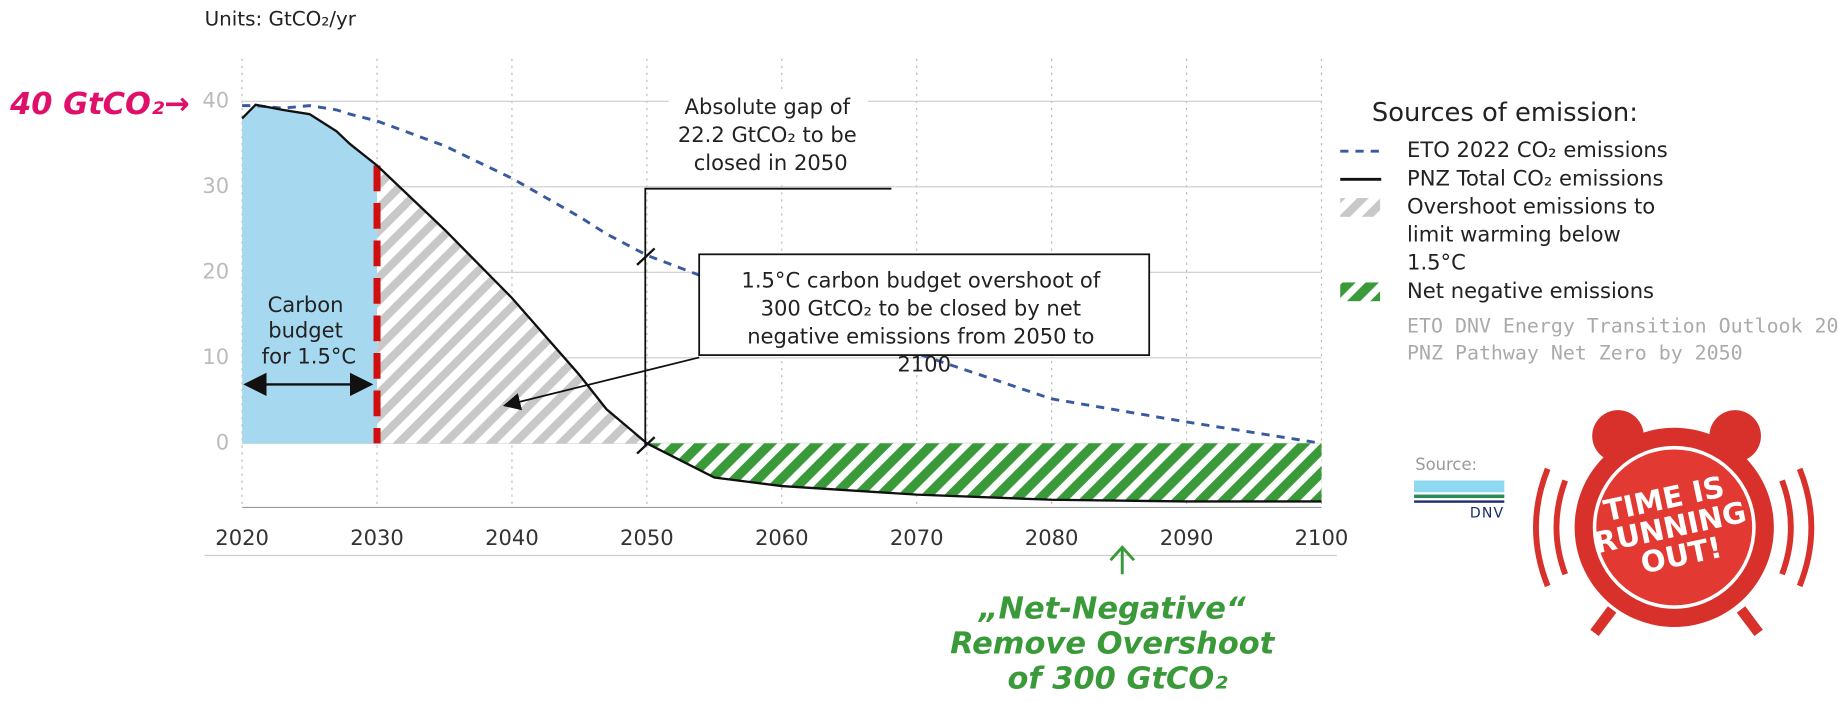 Image resolution: width=1839 pixels, height=702 pixels. I want to click on y-tick-label: 10, so click(215, 356).